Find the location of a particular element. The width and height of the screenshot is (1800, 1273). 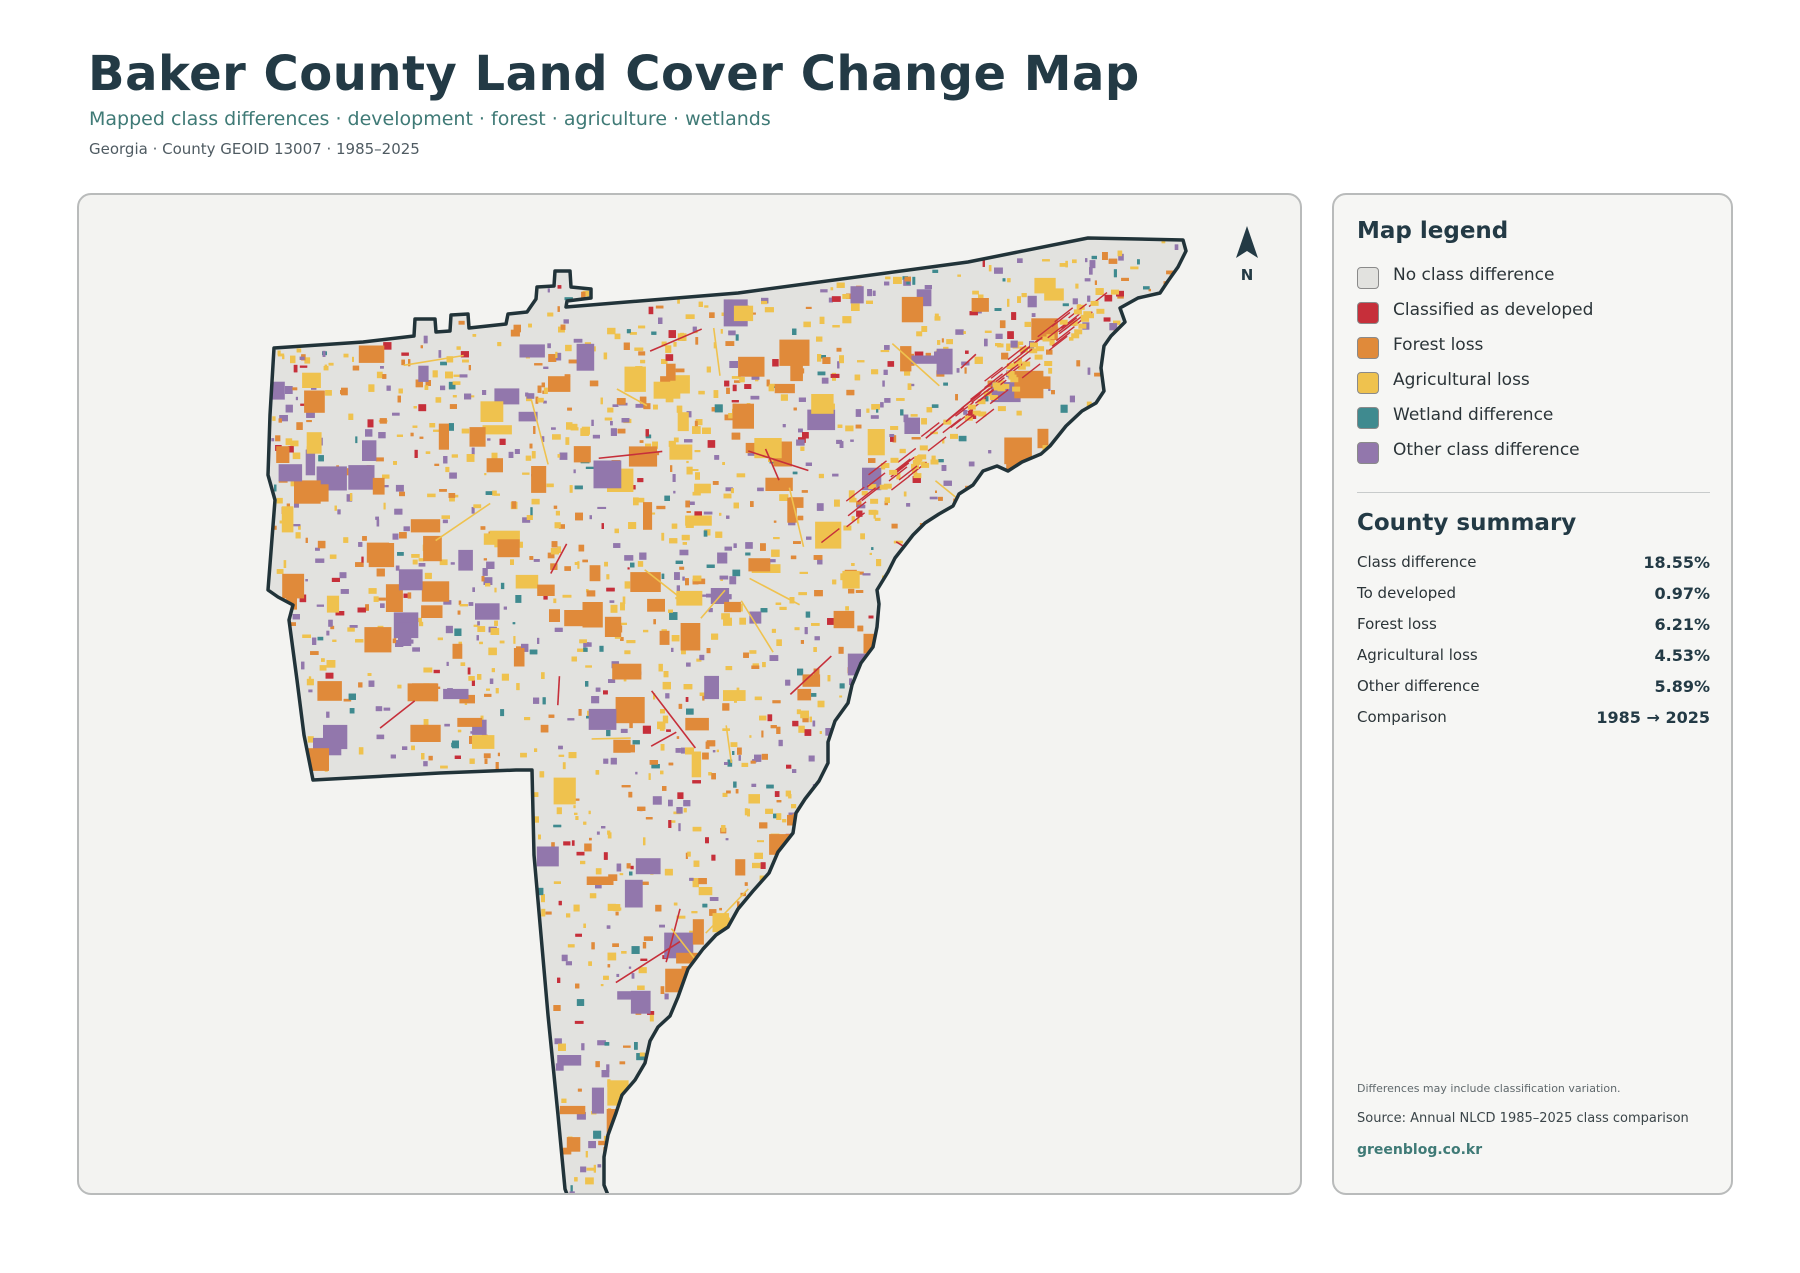

credit-link: greenblog.co.kr is located at coordinates (1420, 1150).